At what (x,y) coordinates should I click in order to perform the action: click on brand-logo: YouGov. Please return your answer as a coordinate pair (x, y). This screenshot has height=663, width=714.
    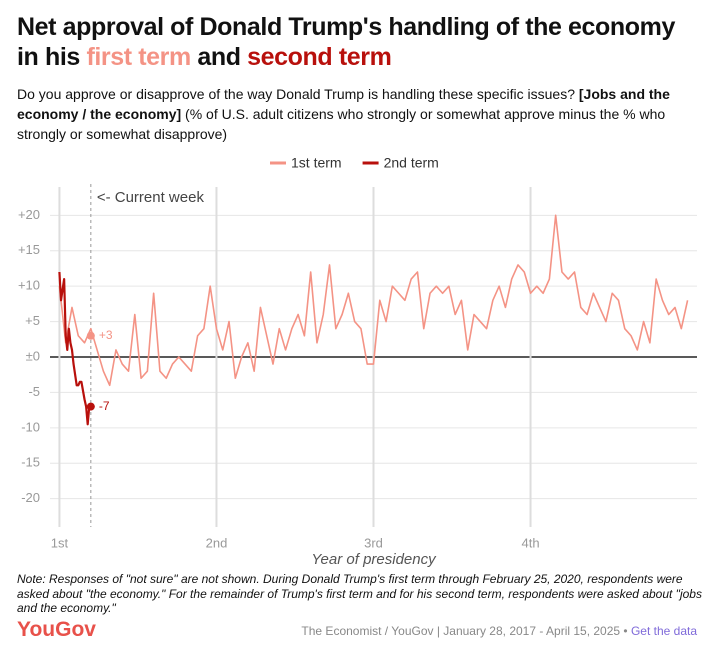
    Looking at the image, I should click on (56, 629).